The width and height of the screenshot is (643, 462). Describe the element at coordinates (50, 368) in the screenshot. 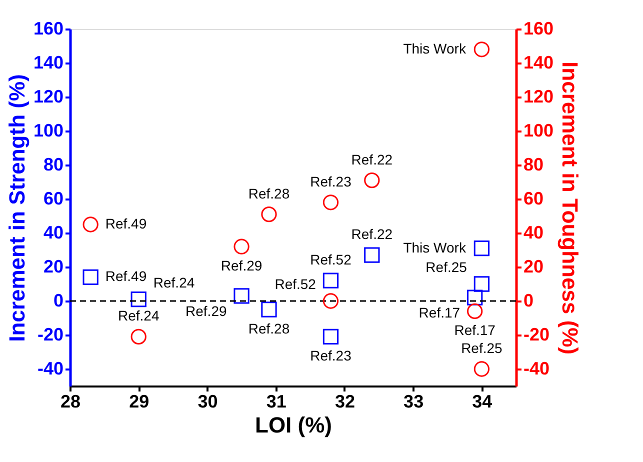

I see `y-tick-label: -40` at that location.